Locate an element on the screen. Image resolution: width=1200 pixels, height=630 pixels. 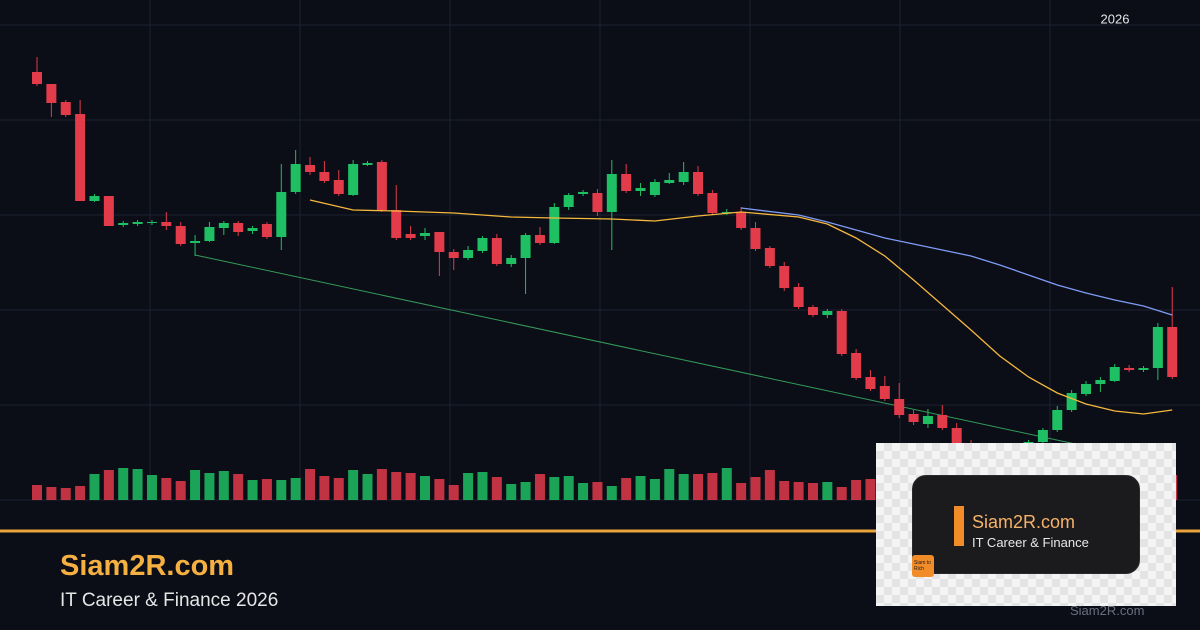
card: Siam2R.com IT Career & Finance is located at coordinates (1026, 524).